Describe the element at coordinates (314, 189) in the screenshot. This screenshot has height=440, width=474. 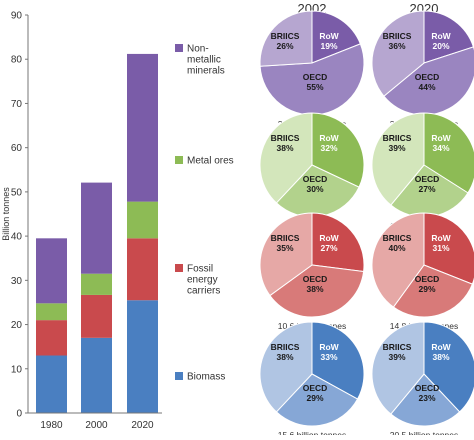
I see `pie-slice-value: 30%` at that location.